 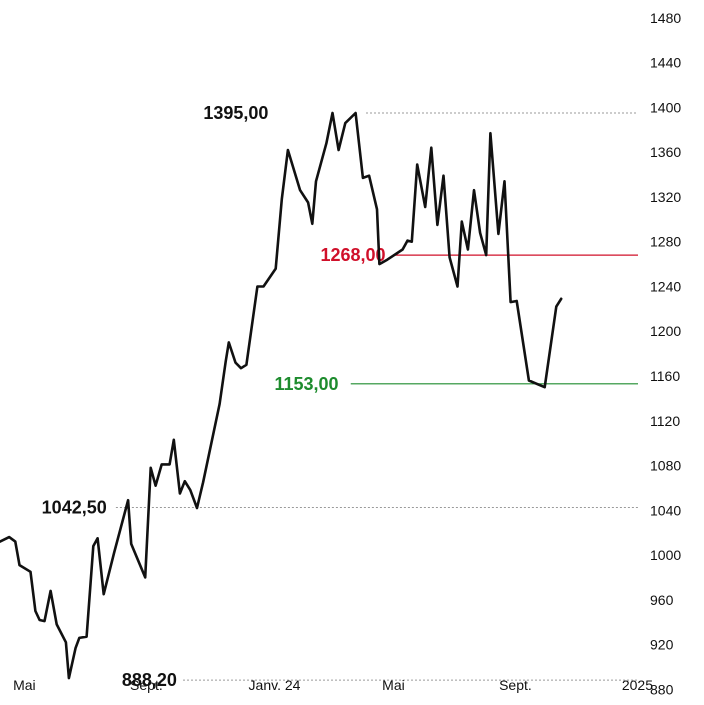 What do you see at coordinates (665, 152) in the screenshot?
I see `y-tick-label: 1360` at bounding box center [665, 152].